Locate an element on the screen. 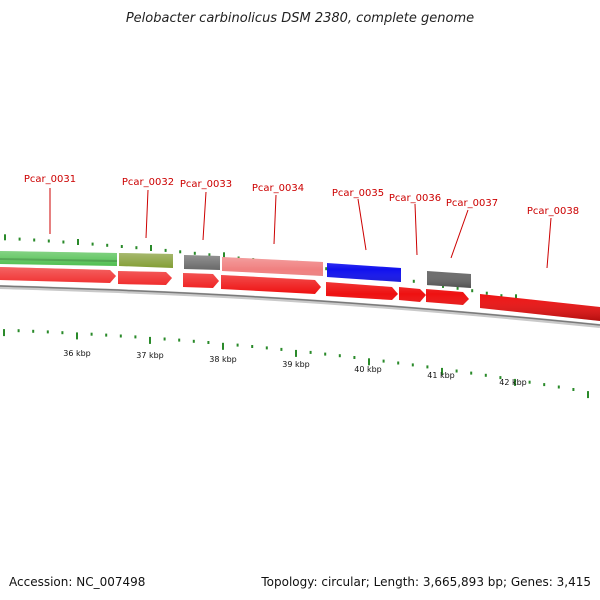  chromosome-backbone-edge is located at coordinates (300, 305).